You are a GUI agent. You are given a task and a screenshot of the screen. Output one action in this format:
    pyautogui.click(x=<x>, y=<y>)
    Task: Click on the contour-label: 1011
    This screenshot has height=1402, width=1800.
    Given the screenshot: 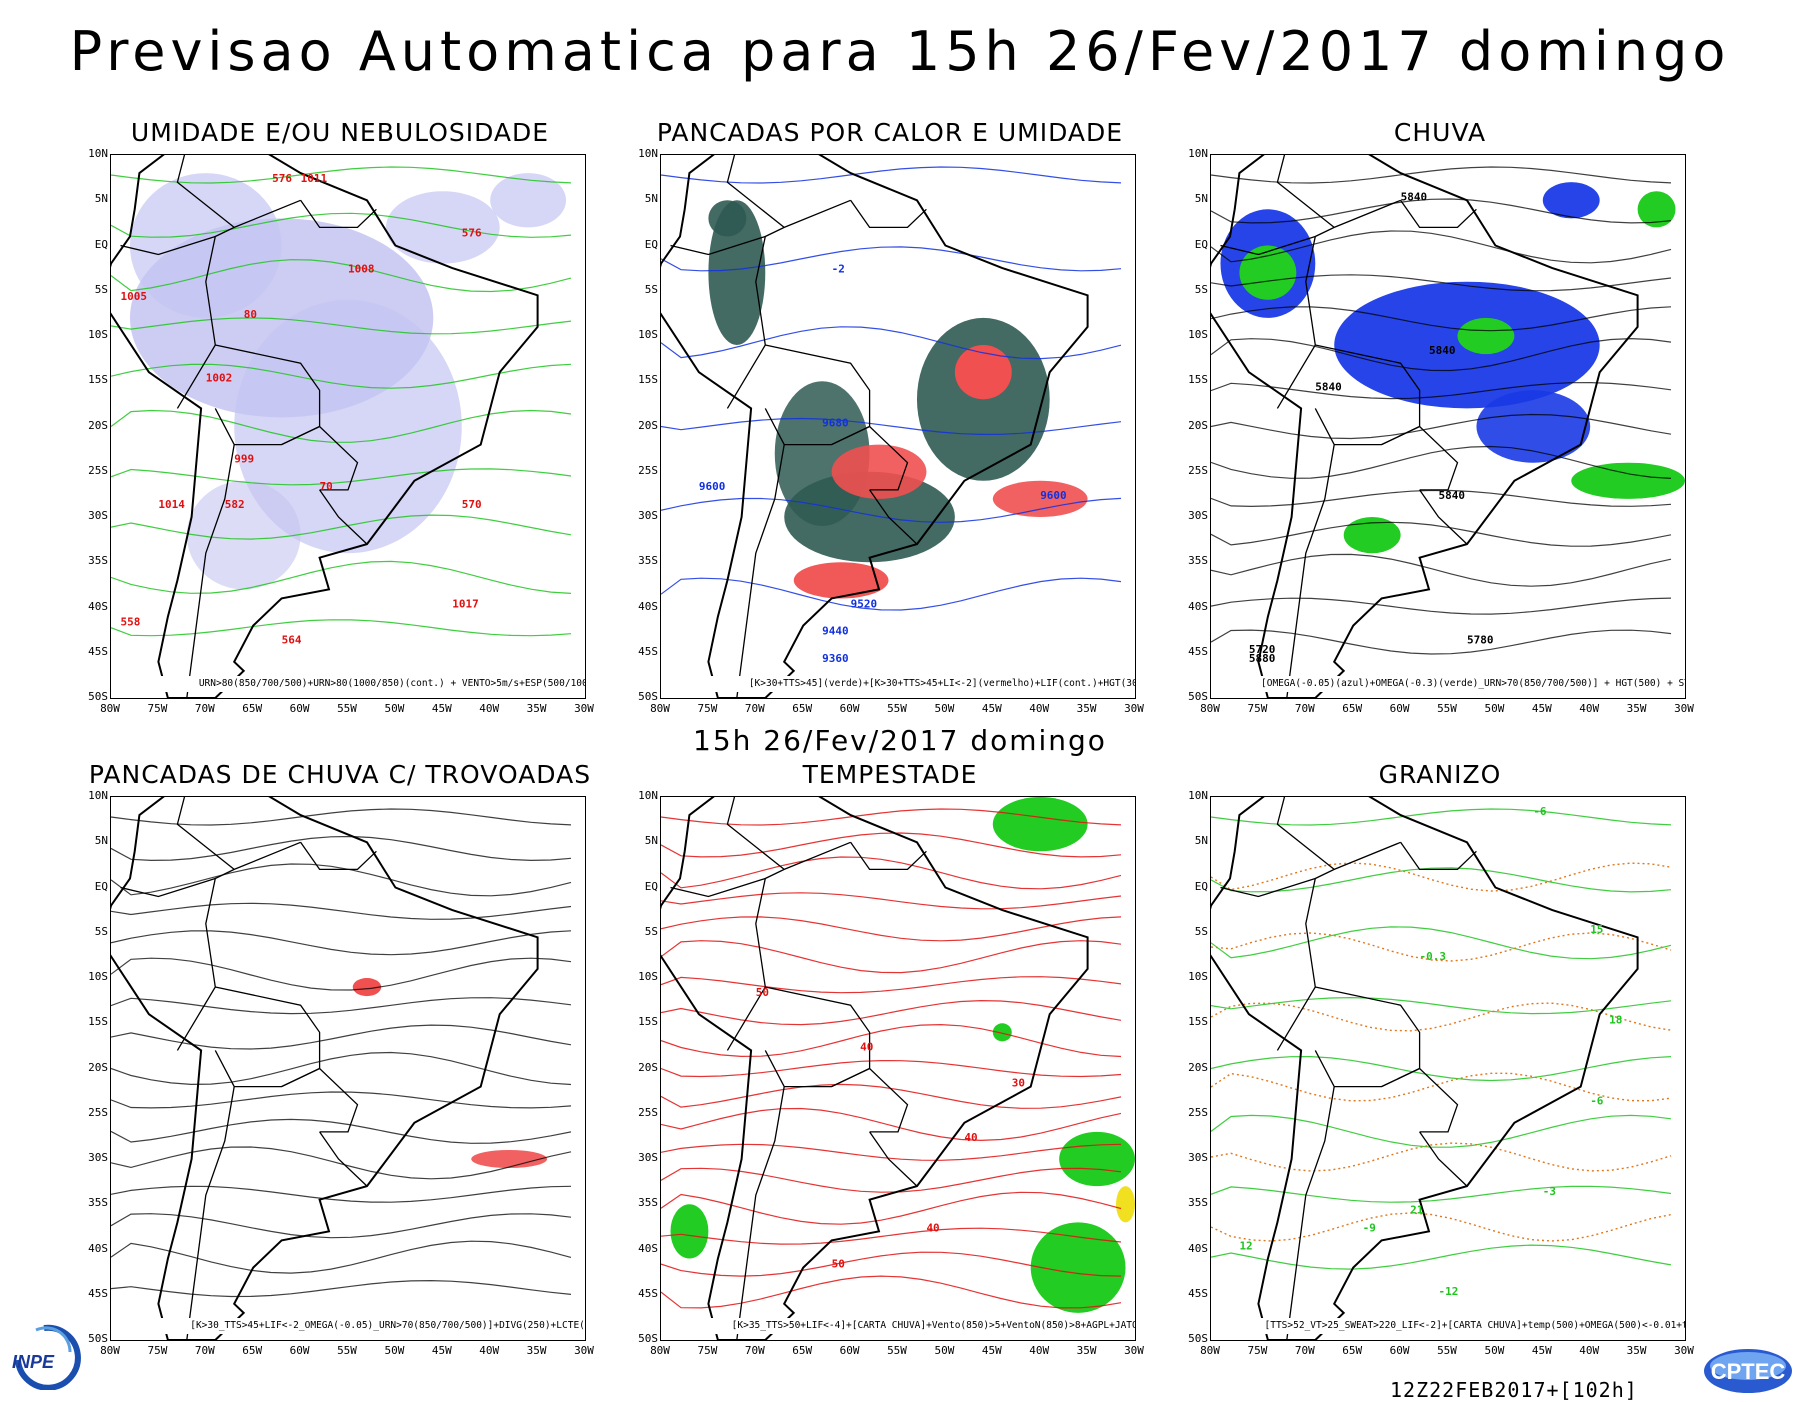 What is the action you would take?
    pyautogui.click(x=314, y=178)
    